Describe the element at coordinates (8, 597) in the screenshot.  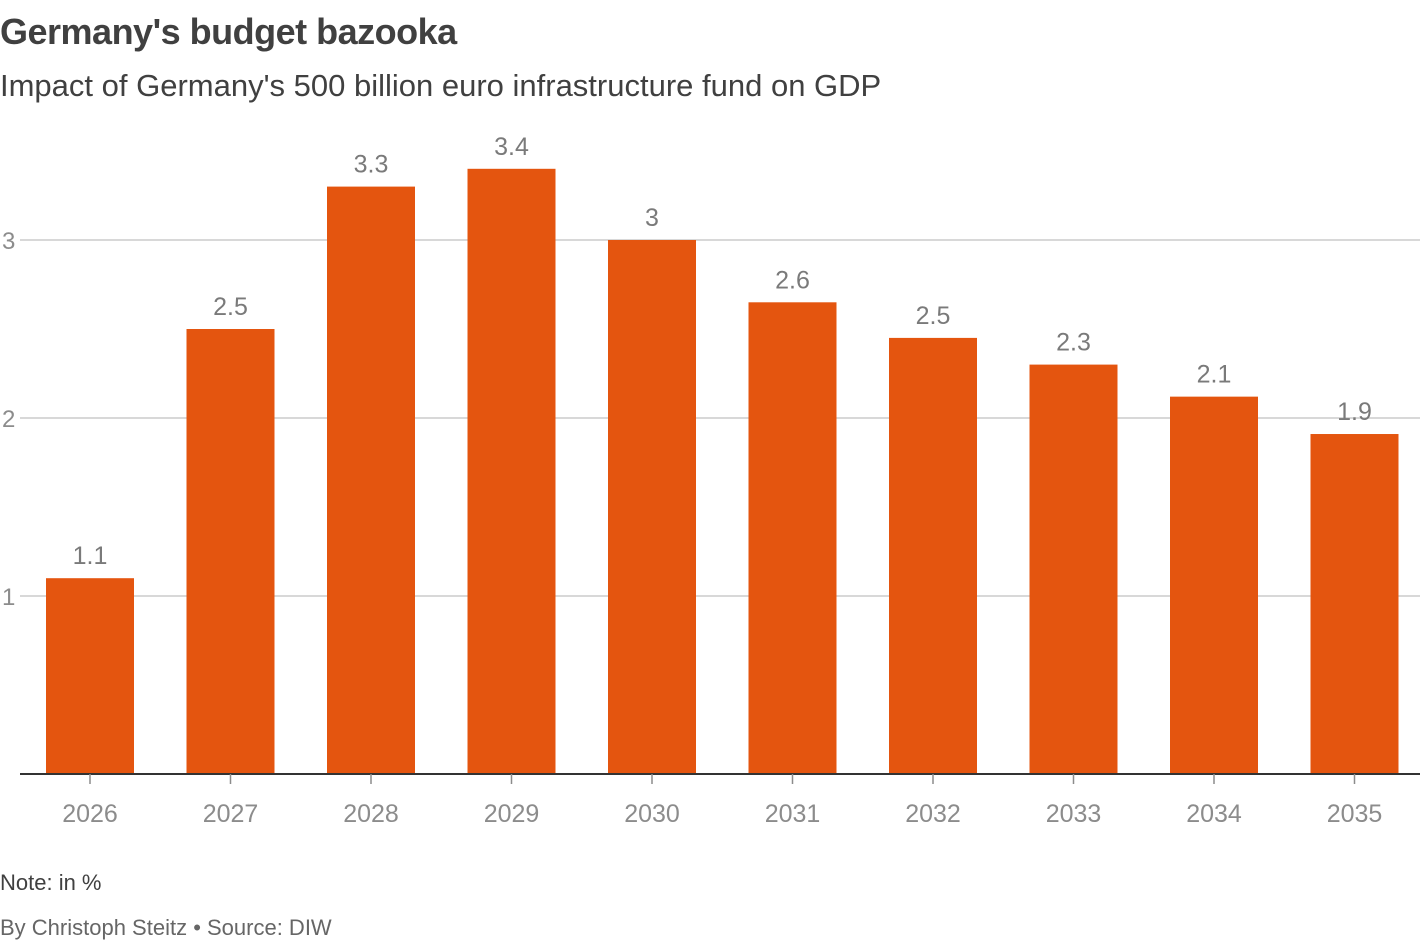
I see `y-tick-label: 1` at that location.